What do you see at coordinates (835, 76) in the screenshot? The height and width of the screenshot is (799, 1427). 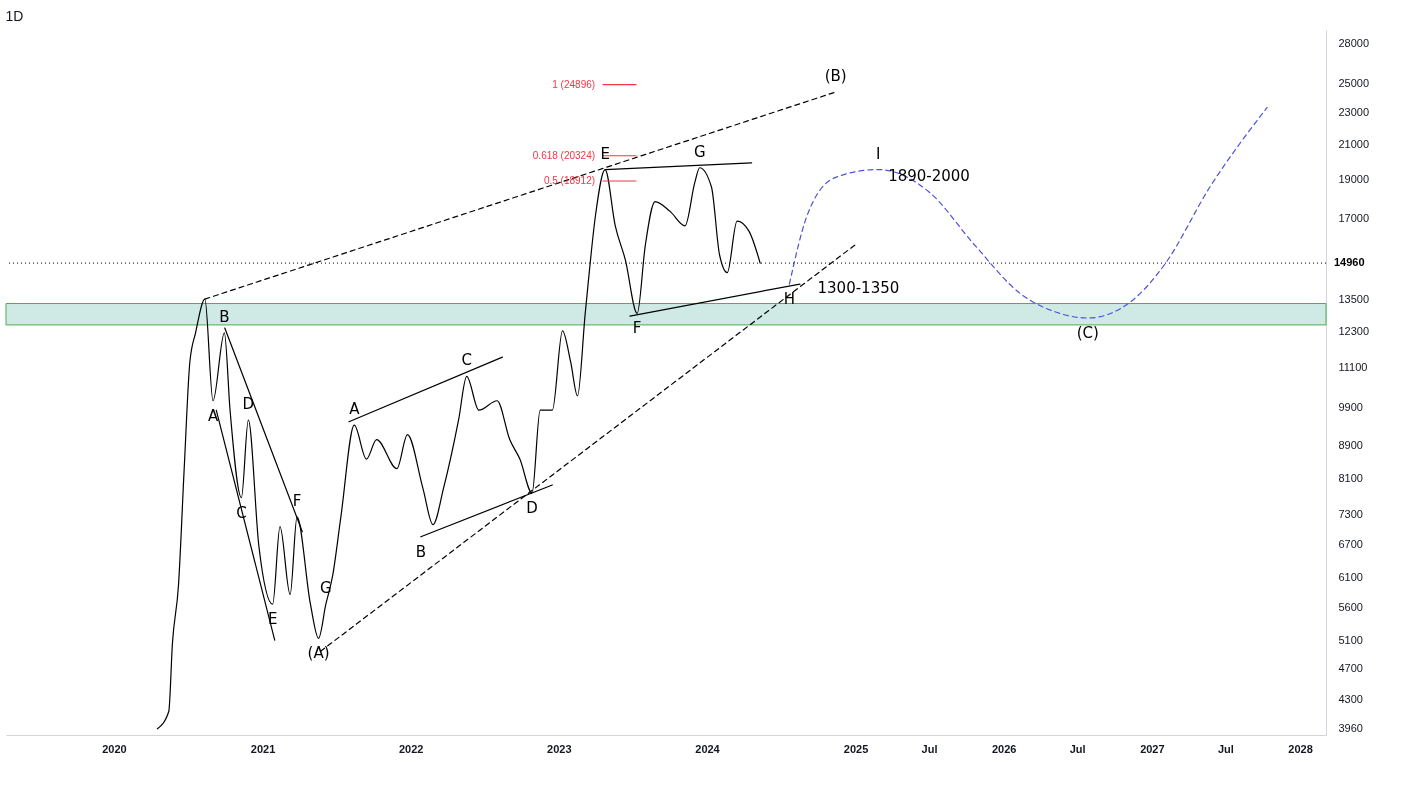 I see `annotation: (B)` at bounding box center [835, 76].